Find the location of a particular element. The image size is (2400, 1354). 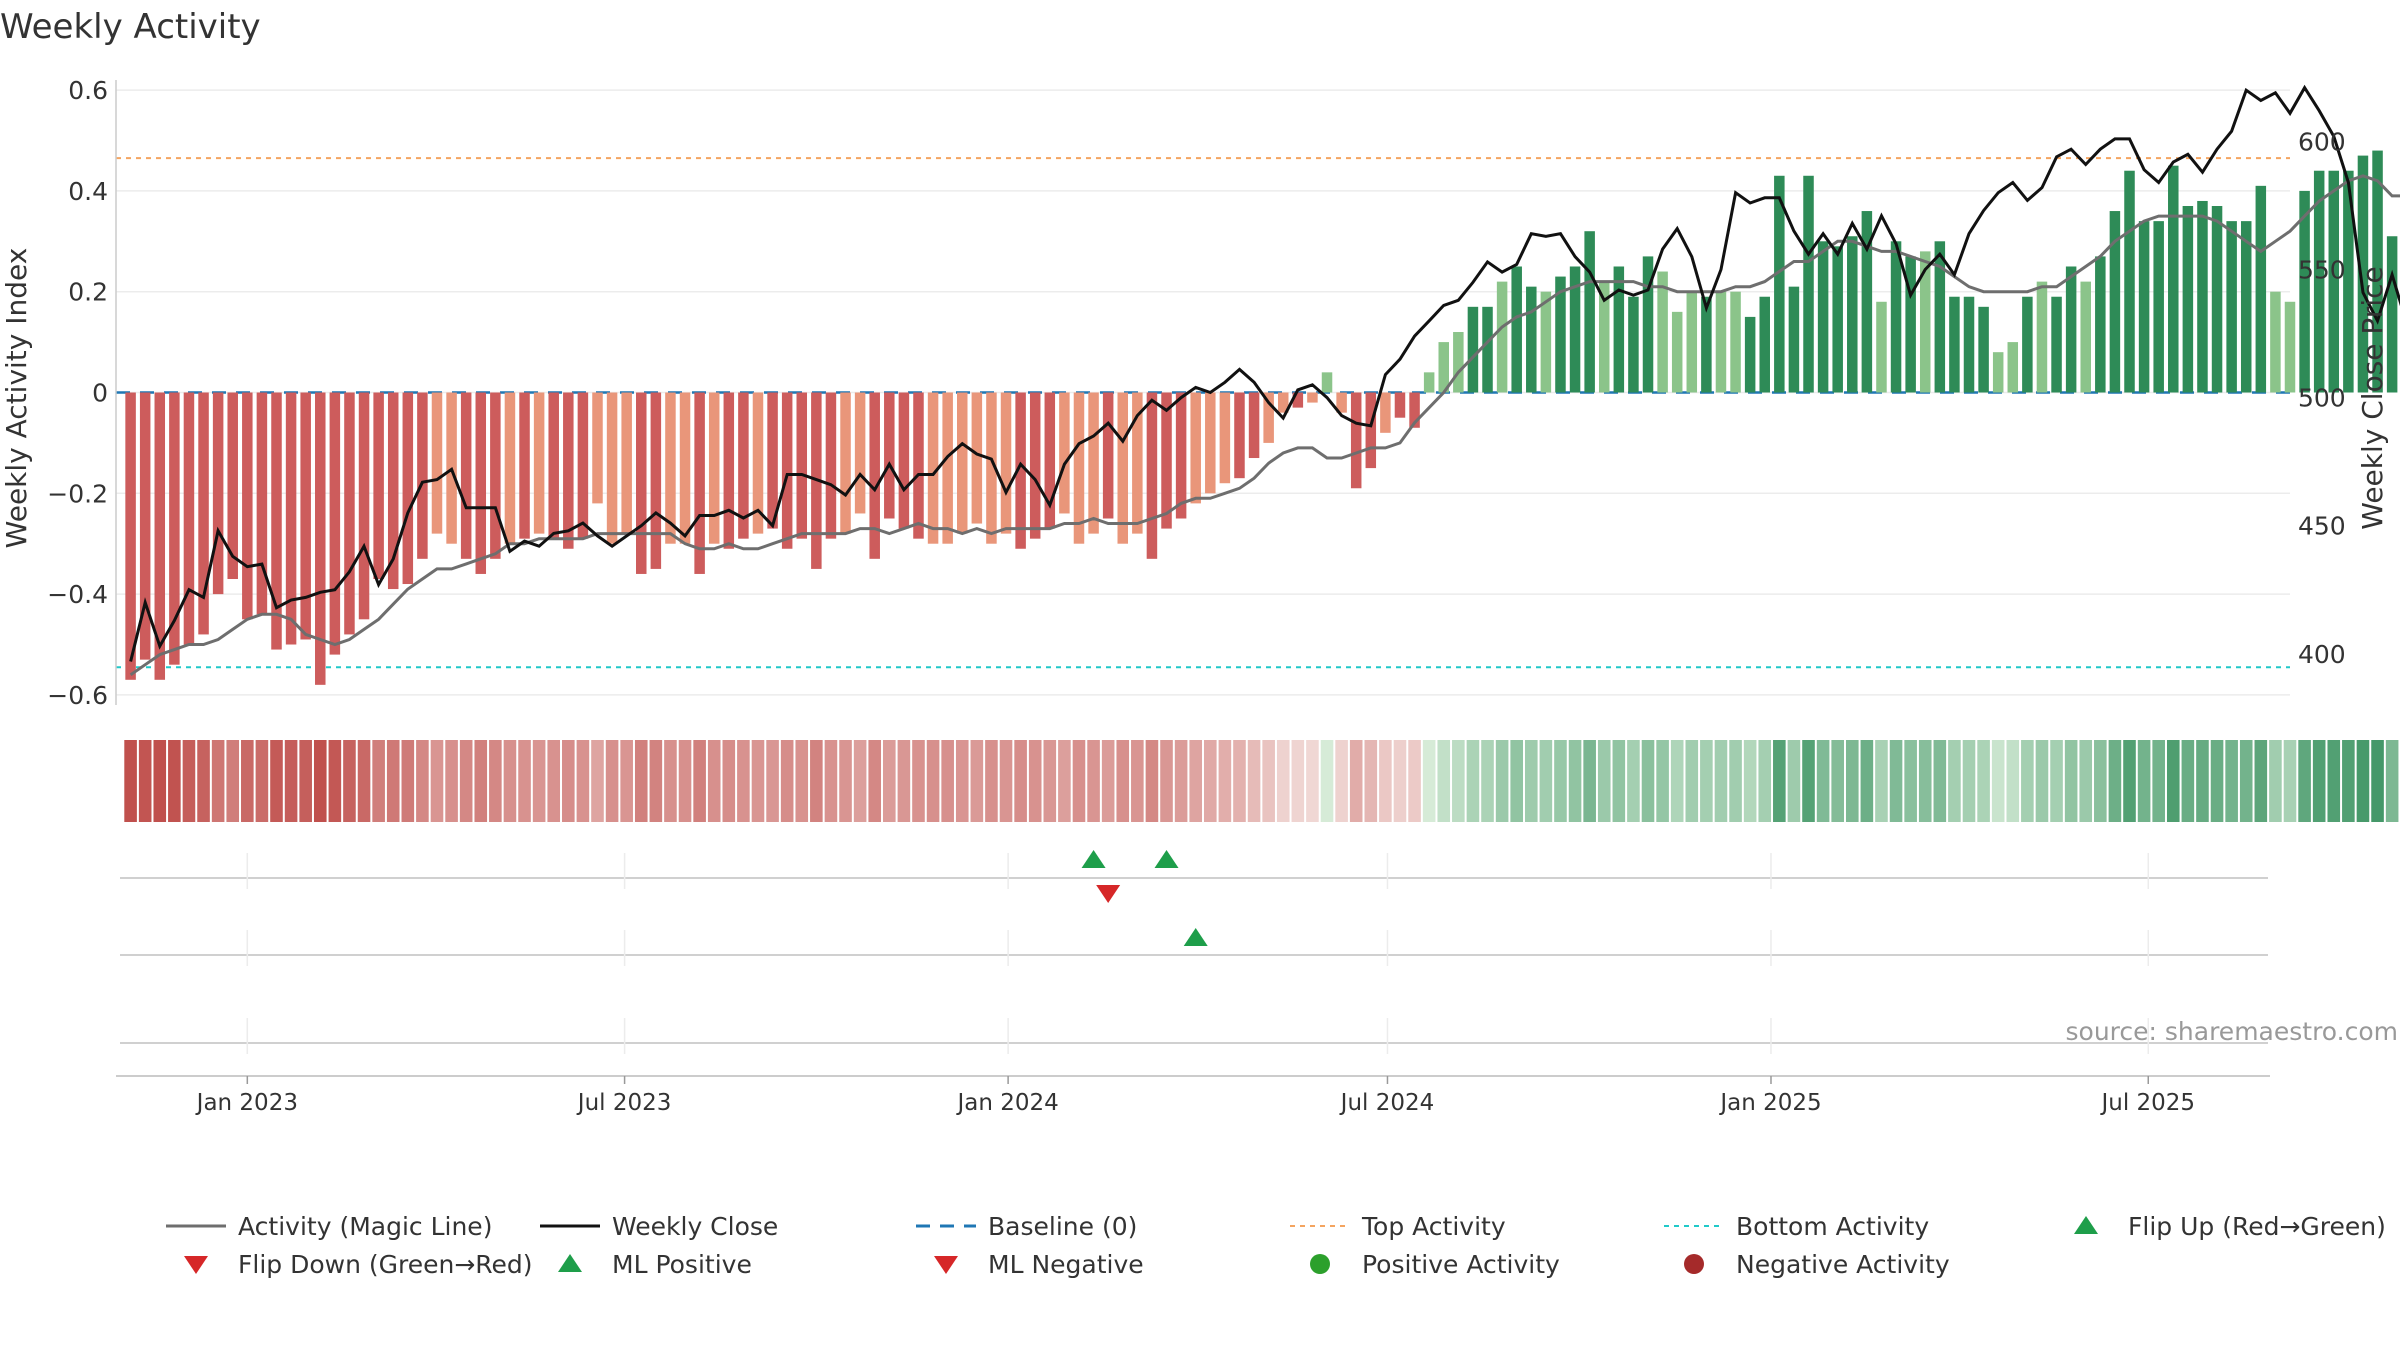

legend-swatch-tri-up is located at coordinates (2086, 1225).